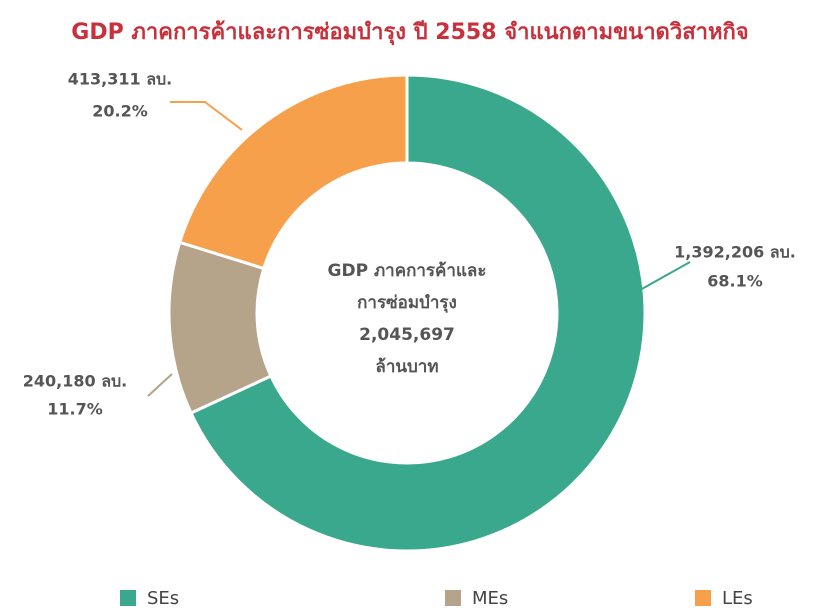 This screenshot has width=820, height=610. Describe the element at coordinates (120, 111) in the screenshot. I see `data-label: 20.2%` at that location.